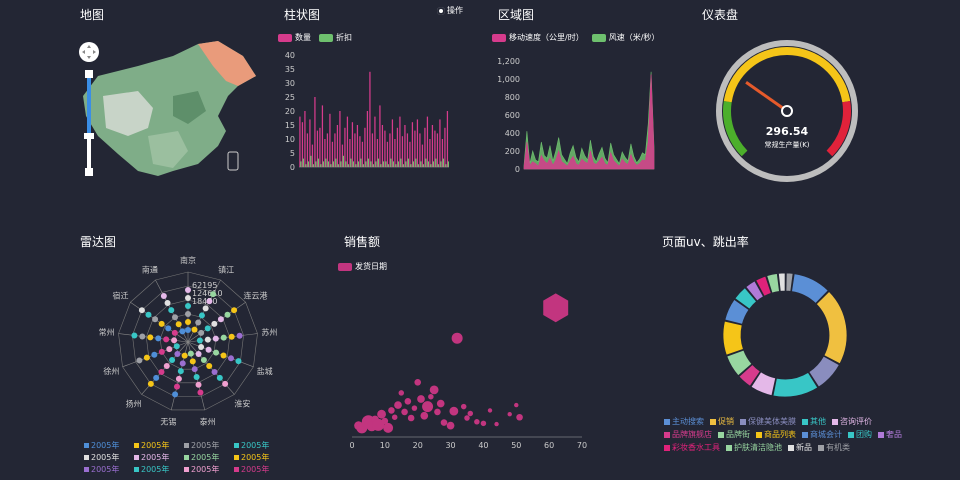  I want to click on gauge-title: 仪表盘, so click(720, 15).